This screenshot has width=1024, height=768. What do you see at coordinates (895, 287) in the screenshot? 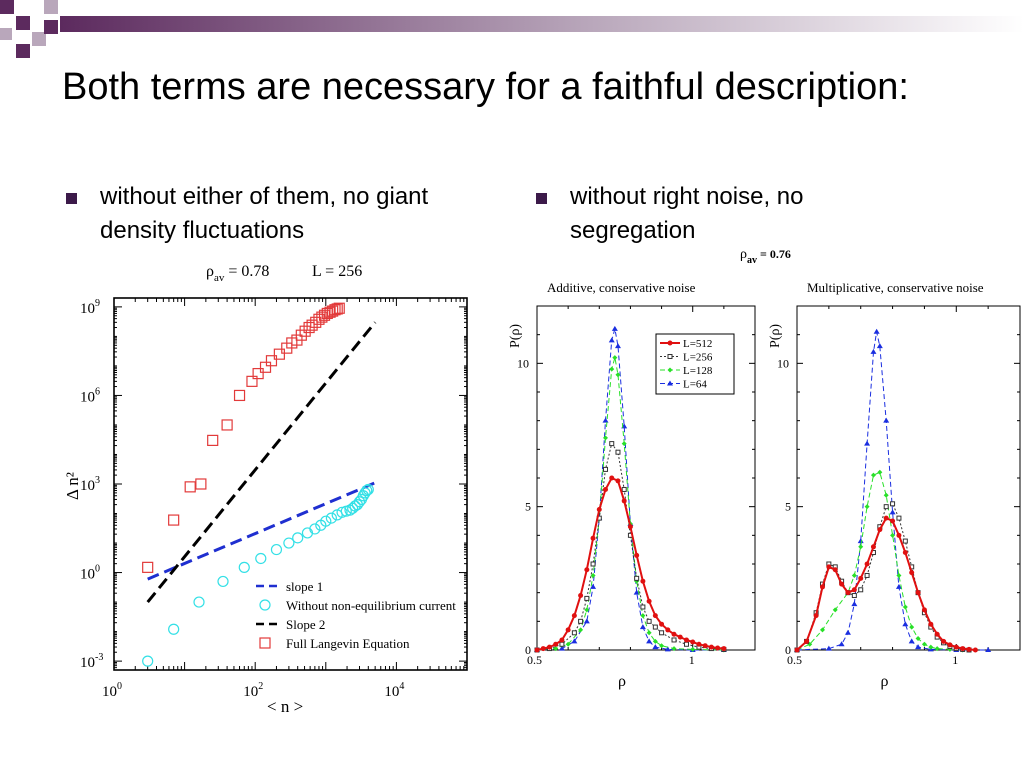
I see `chart-title: Multiplicative, conservative noise` at bounding box center [895, 287].